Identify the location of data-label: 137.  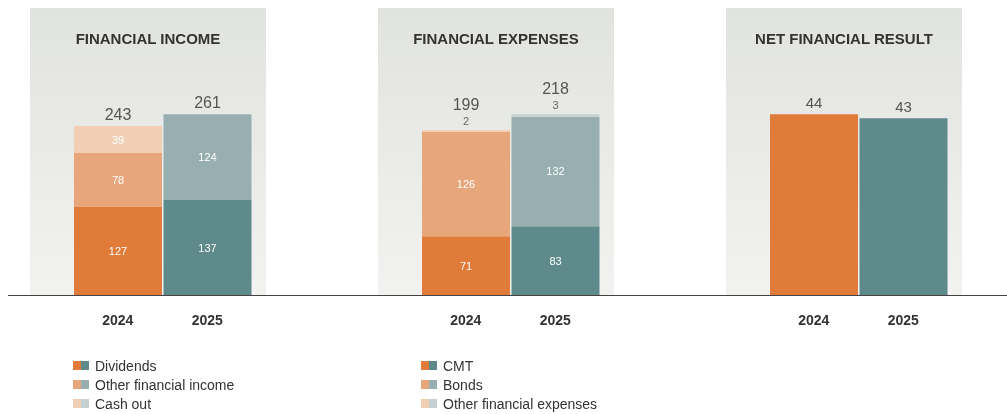
(207, 247).